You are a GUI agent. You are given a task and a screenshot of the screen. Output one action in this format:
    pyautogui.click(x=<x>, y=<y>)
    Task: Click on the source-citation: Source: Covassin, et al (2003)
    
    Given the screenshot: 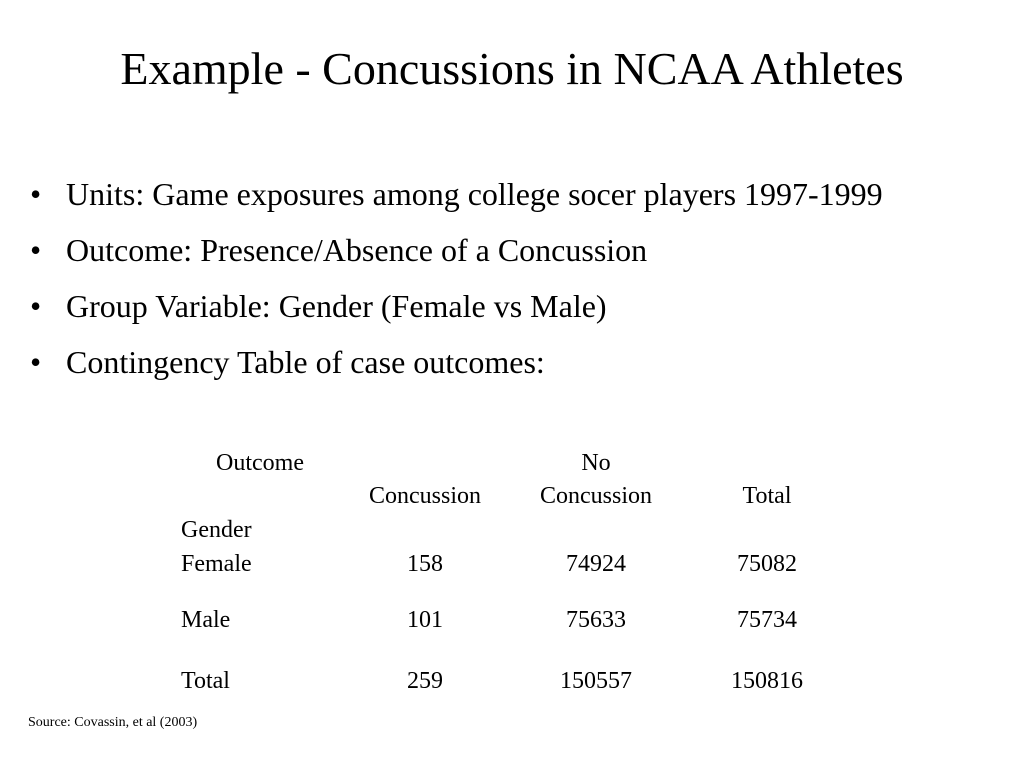 What is the action you would take?
    pyautogui.click(x=113, y=722)
    